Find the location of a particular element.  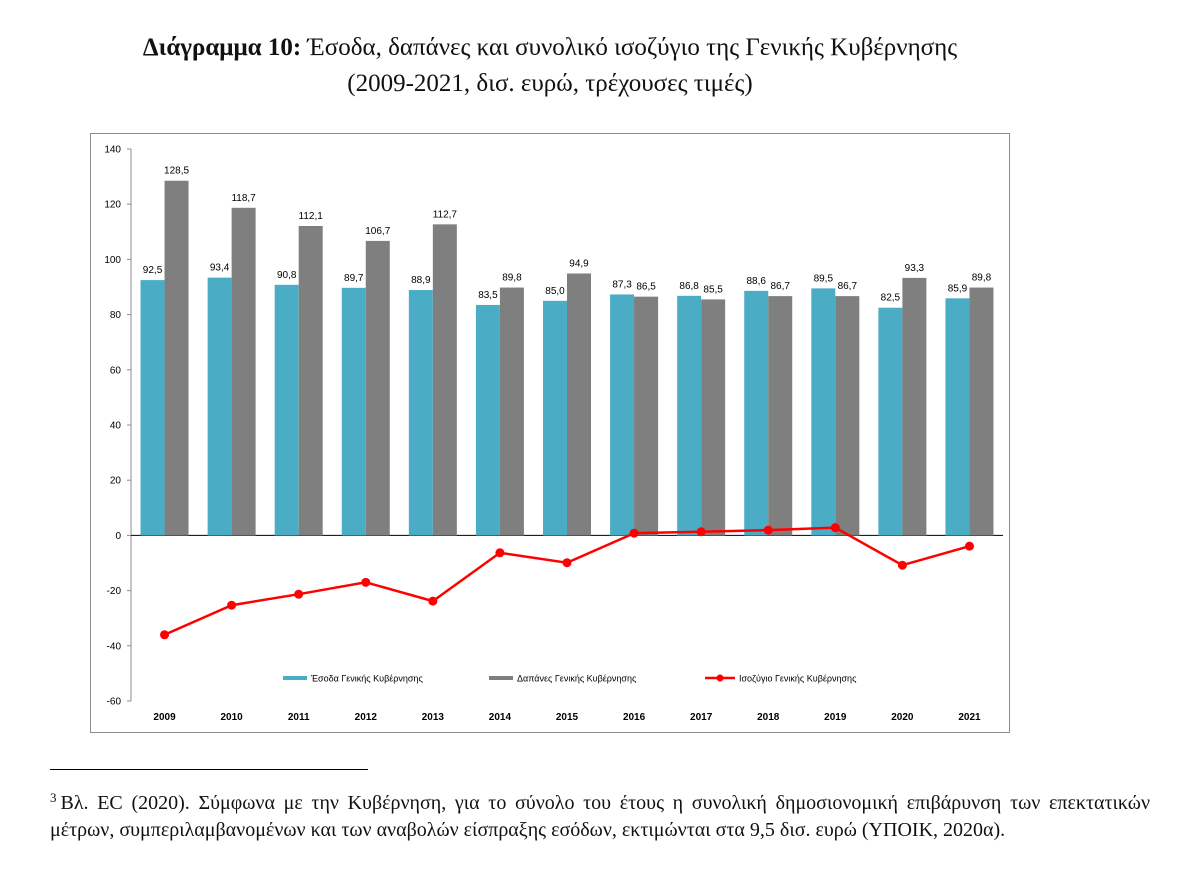

y-tick-label: 40 is located at coordinates (116, 426).